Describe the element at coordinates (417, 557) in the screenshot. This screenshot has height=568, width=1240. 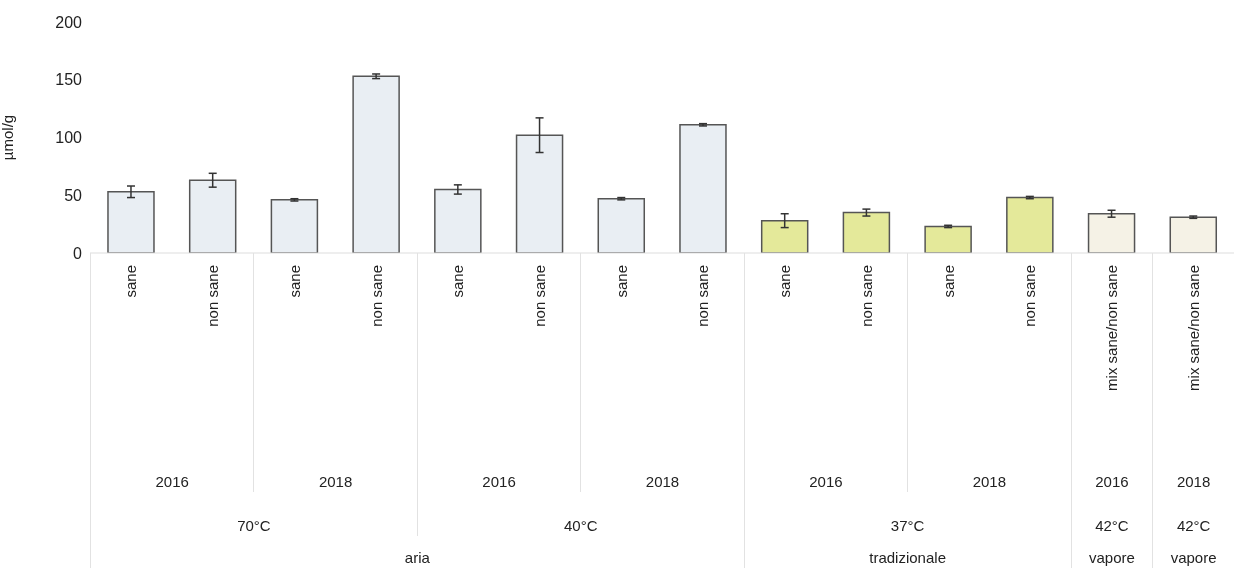
I see `text: aria` at that location.